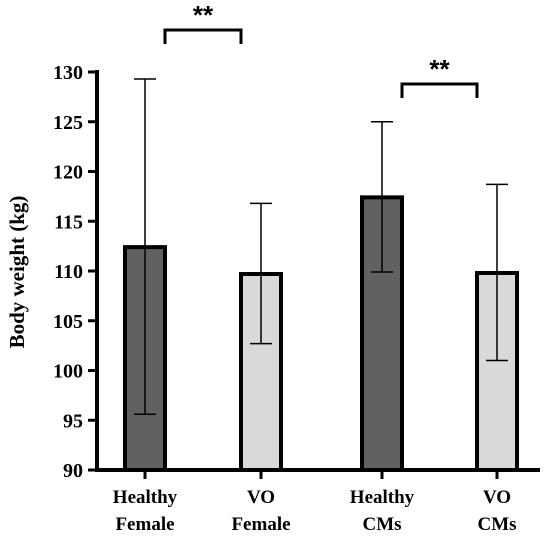 The image size is (550, 543). What do you see at coordinates (68, 372) in the screenshot?
I see `y-tick-label: 100` at bounding box center [68, 372].